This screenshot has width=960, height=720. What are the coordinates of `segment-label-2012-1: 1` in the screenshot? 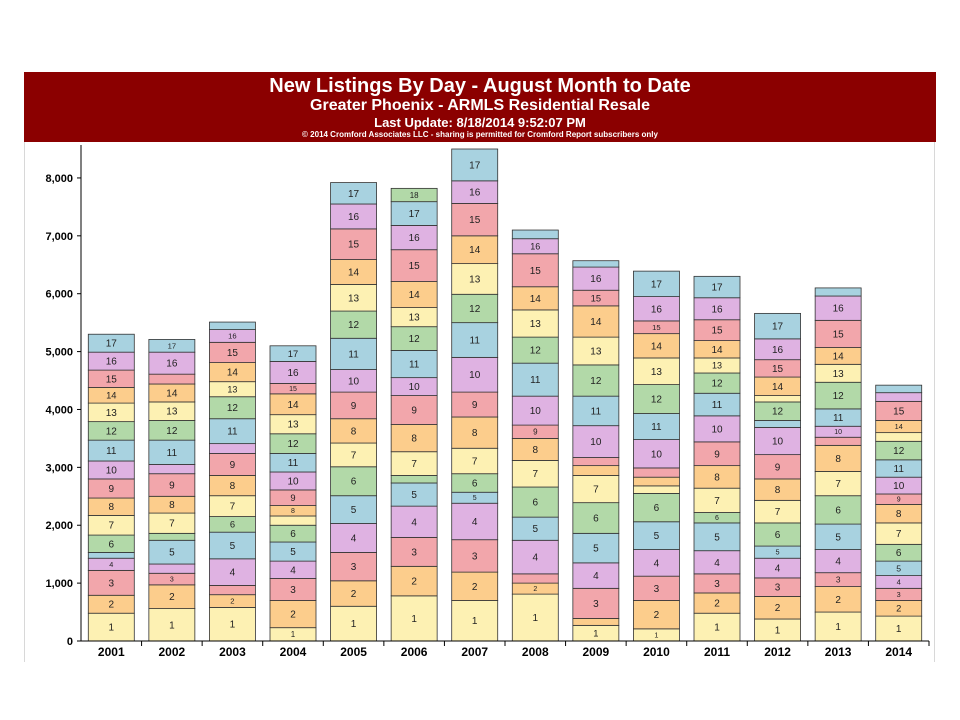 It's located at (778, 631).